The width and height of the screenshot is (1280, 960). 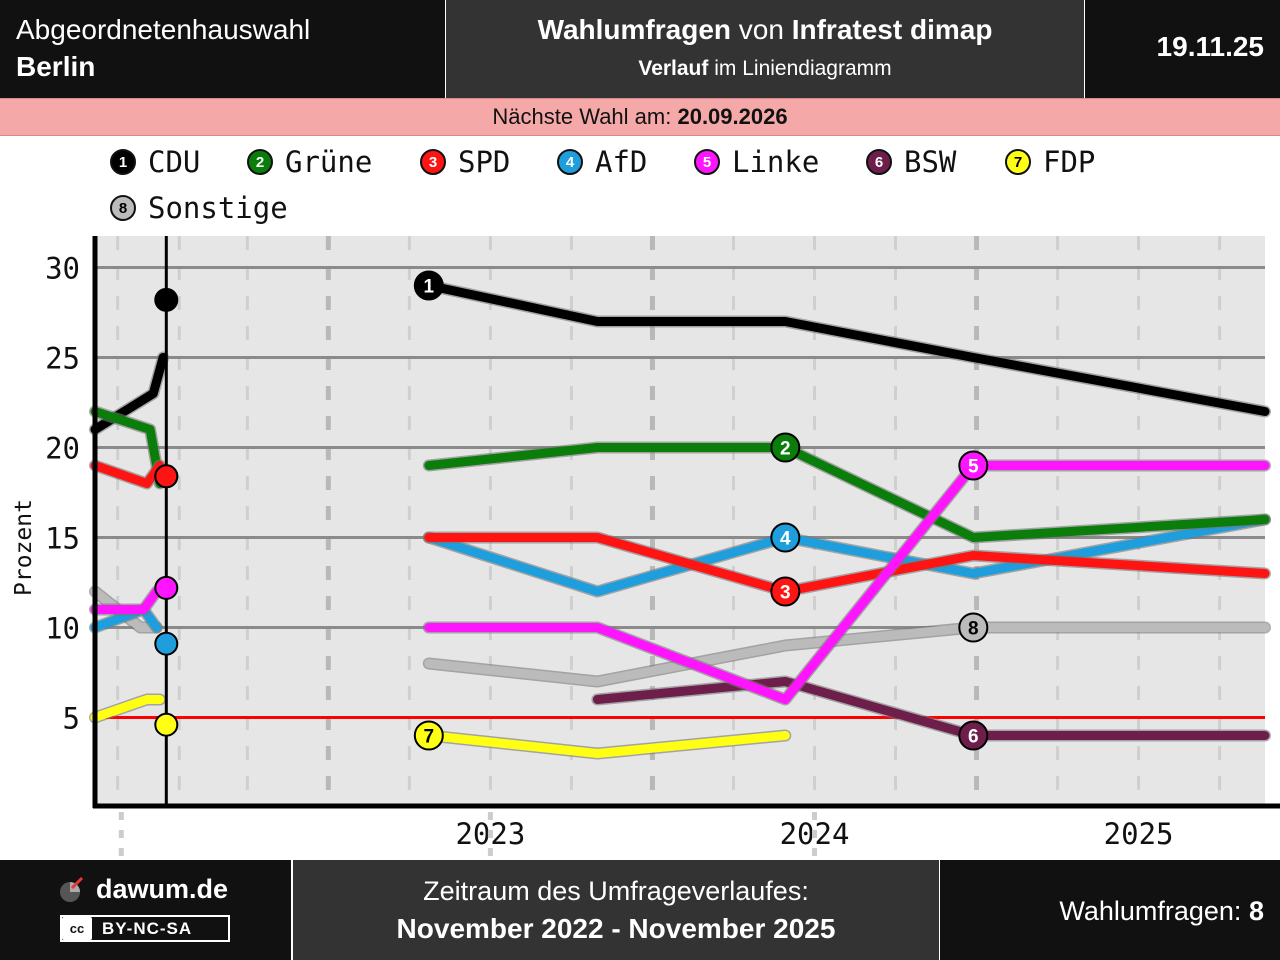 I want to click on next-election-bar: Nächste Wahl am: 20.09.2026, so click(x=640, y=117).